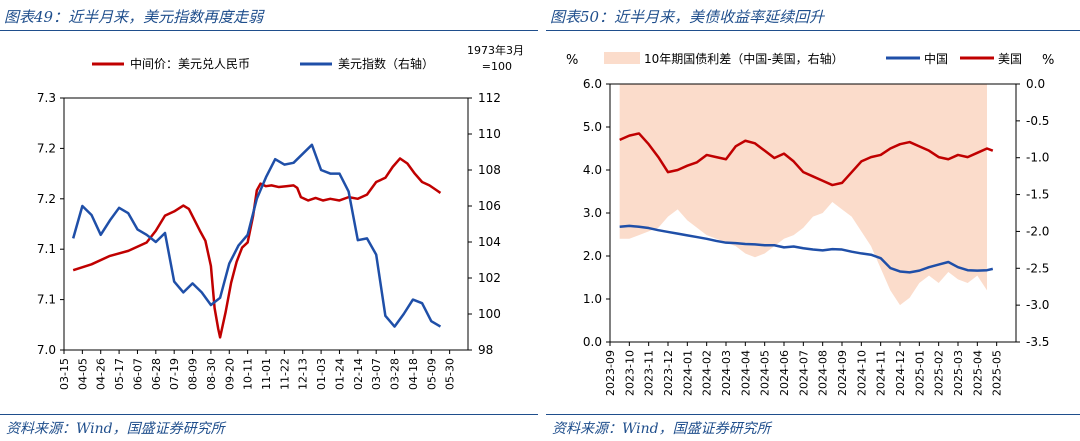  What do you see at coordinates (806, 249) in the screenshot?
I see `china-yield-line` at bounding box center [806, 249].